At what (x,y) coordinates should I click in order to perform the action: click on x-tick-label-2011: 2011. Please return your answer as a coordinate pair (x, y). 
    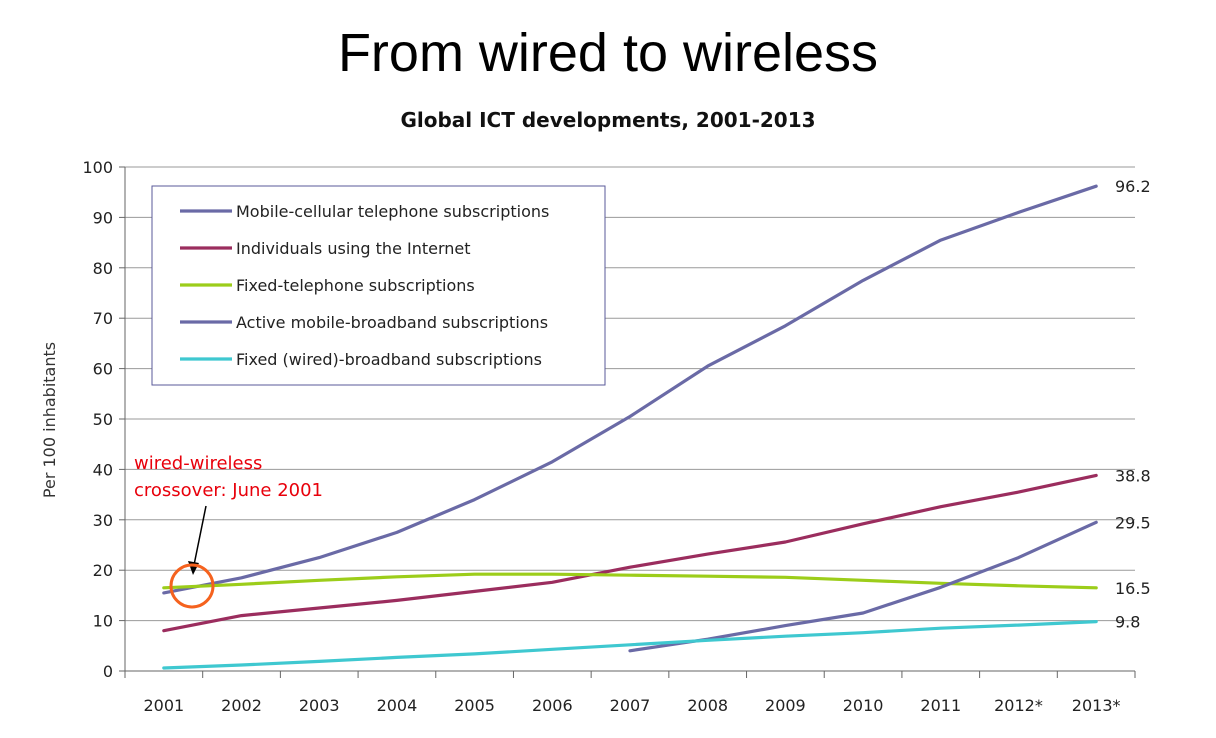
    Looking at the image, I should click on (940, 705).